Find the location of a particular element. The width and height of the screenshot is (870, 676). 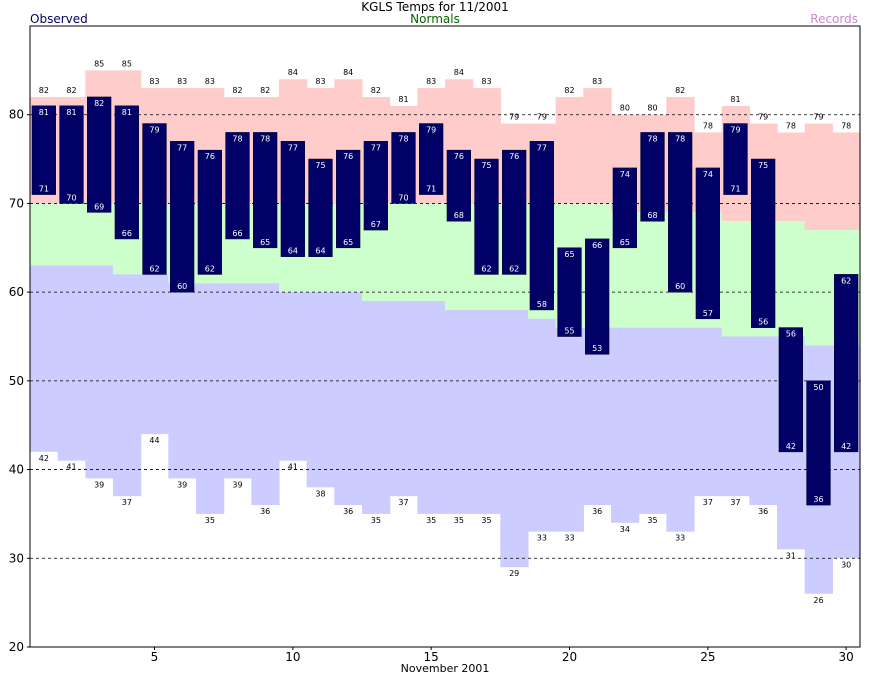

observed-high-label: 56 is located at coordinates (791, 334).